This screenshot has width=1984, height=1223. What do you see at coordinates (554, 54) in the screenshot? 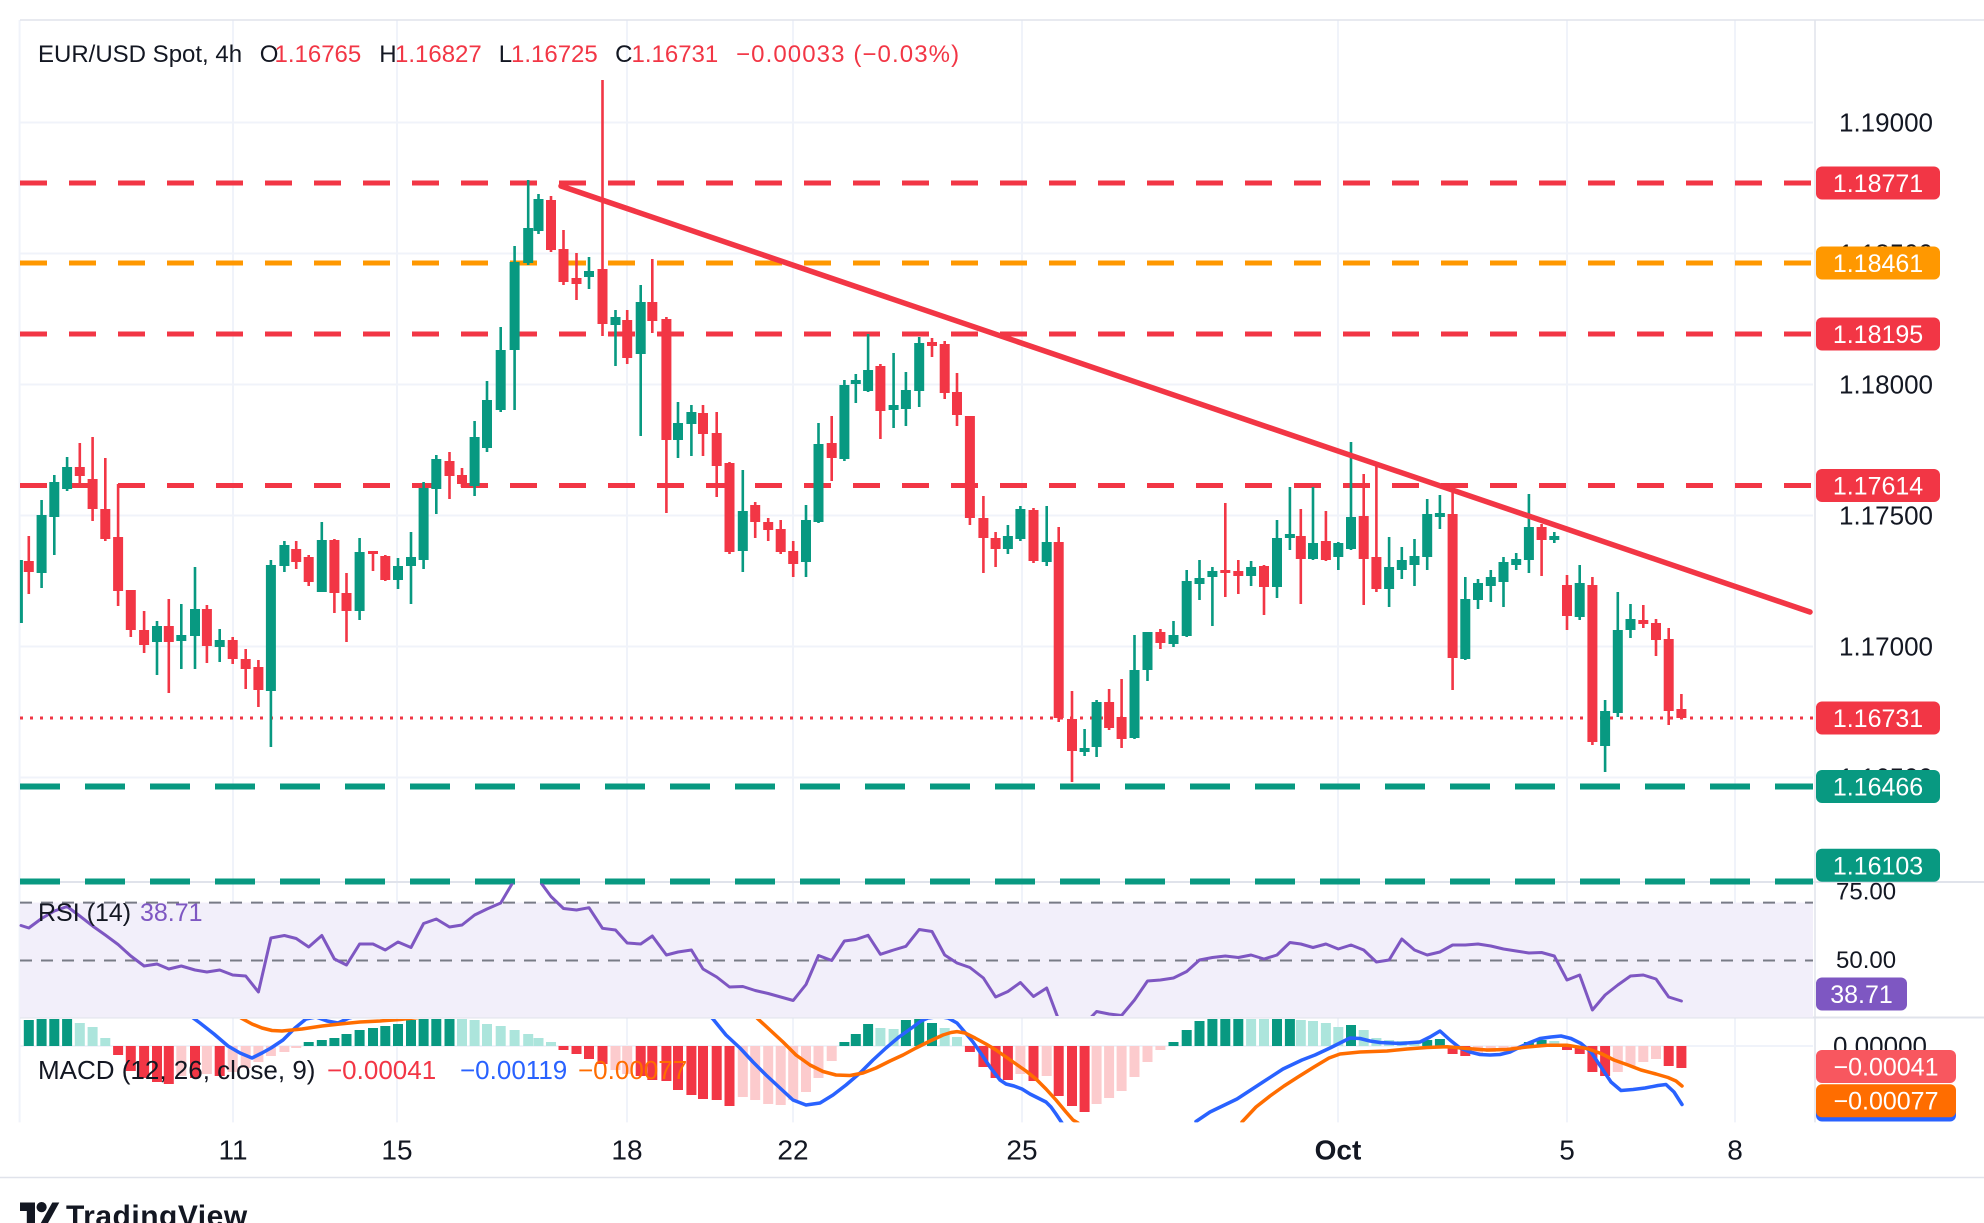
I see `svg-text: 1.16725` at bounding box center [554, 54].